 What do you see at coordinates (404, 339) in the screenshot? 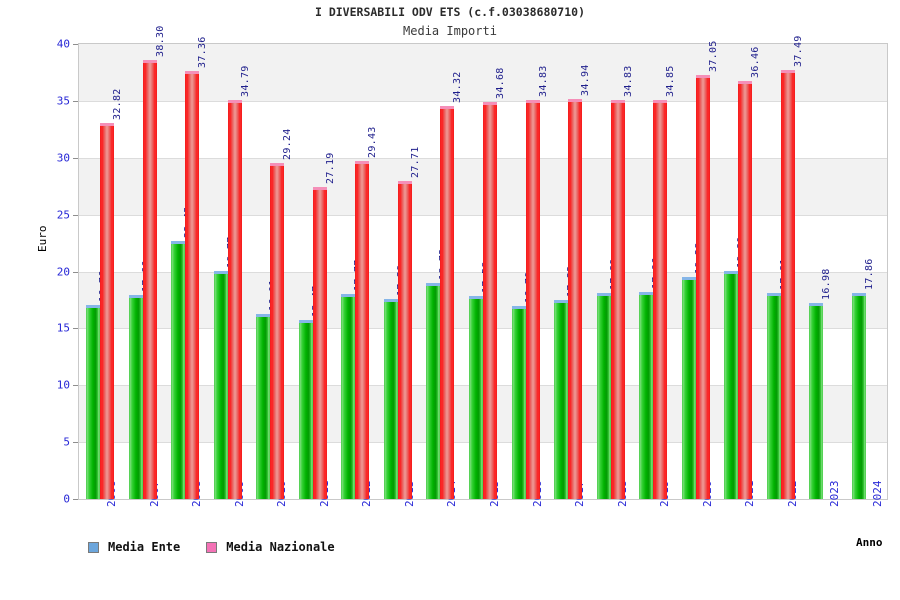
I see `bar-media-nazionale-2013` at bounding box center [404, 339].